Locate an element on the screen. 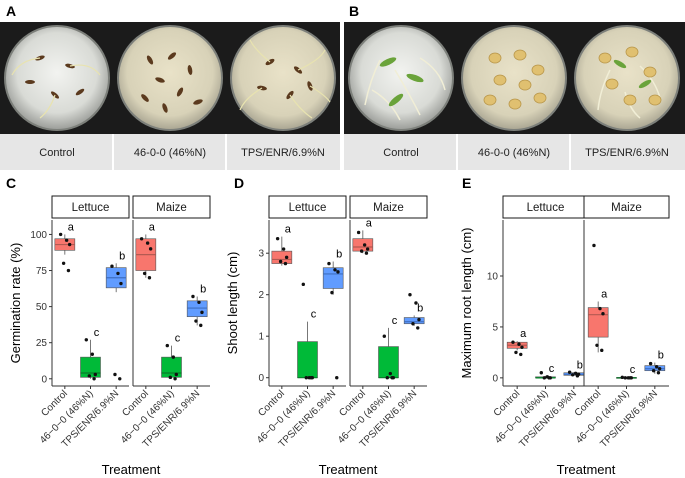 The width and height of the screenshot is (685, 478). caption-a-urea: 46-0-0 (46%N) is located at coordinates (170, 153).